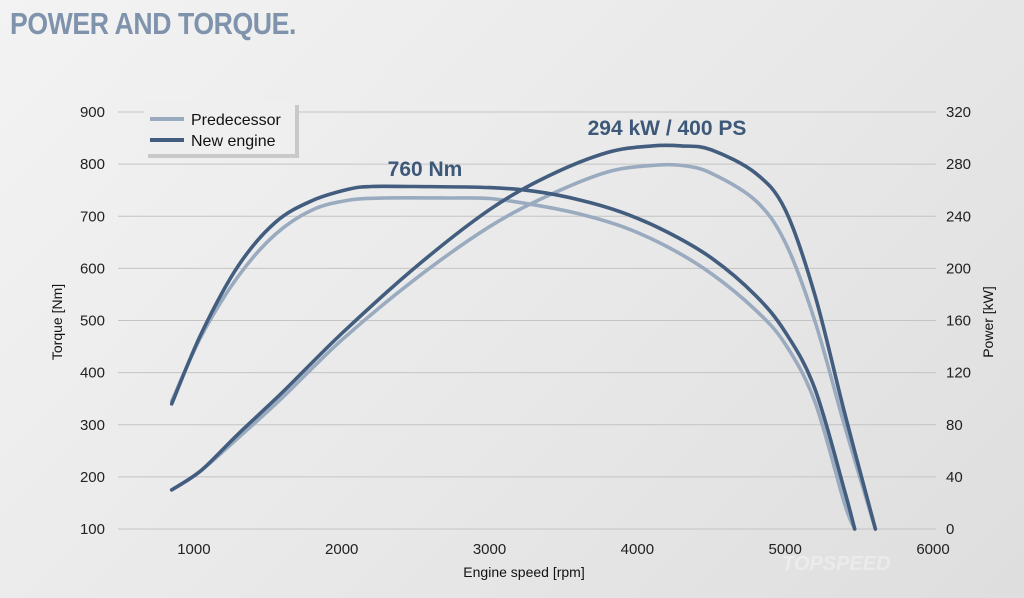 The width and height of the screenshot is (1024, 598). Describe the element at coordinates (523, 572) in the screenshot. I see `x-axis-label: Engine speed [rpm]` at that location.